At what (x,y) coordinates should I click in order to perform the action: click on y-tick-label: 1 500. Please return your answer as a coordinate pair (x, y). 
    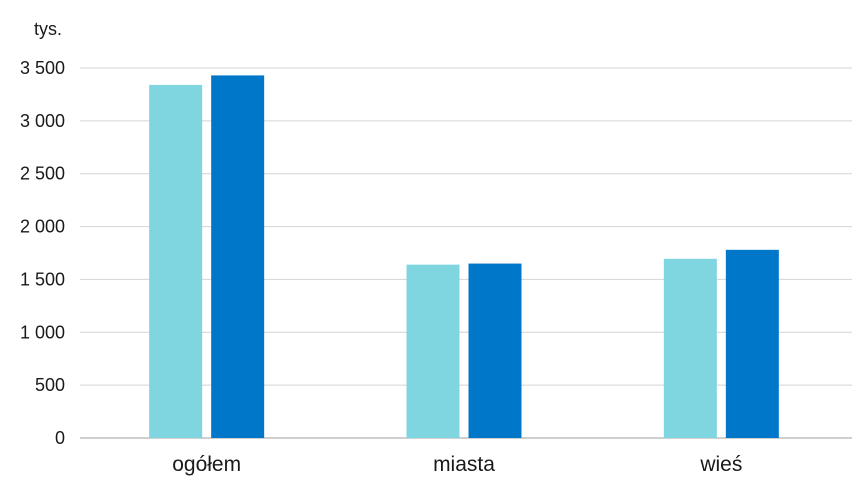
    Looking at the image, I should click on (42, 279).